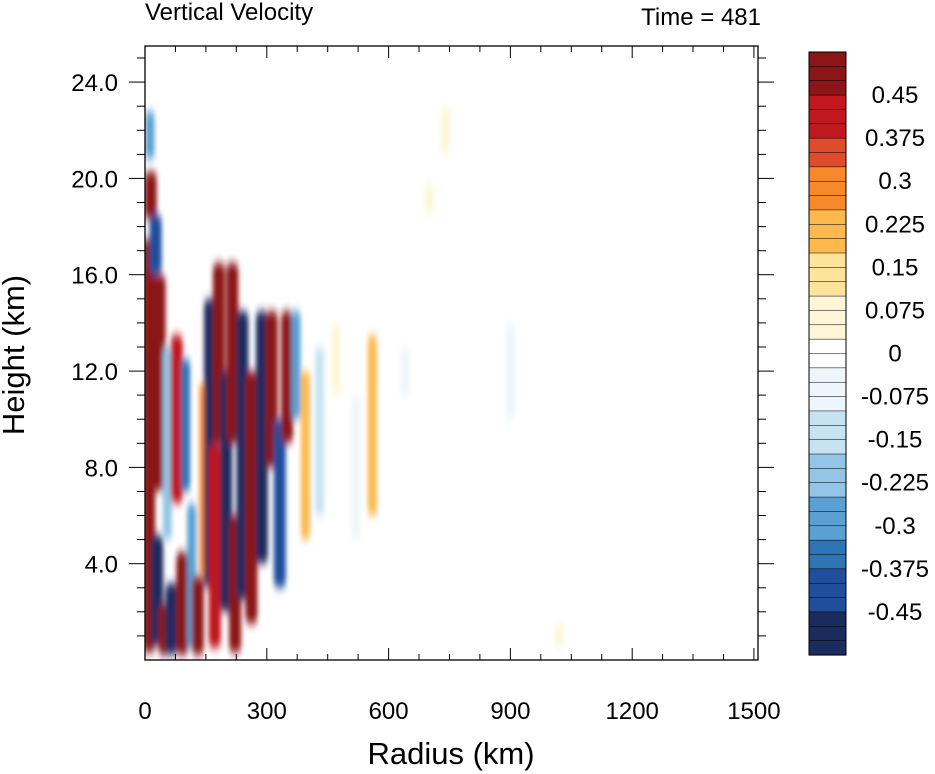 The image size is (935, 774). I want to click on colorbar-label: -0.075, so click(895, 397).